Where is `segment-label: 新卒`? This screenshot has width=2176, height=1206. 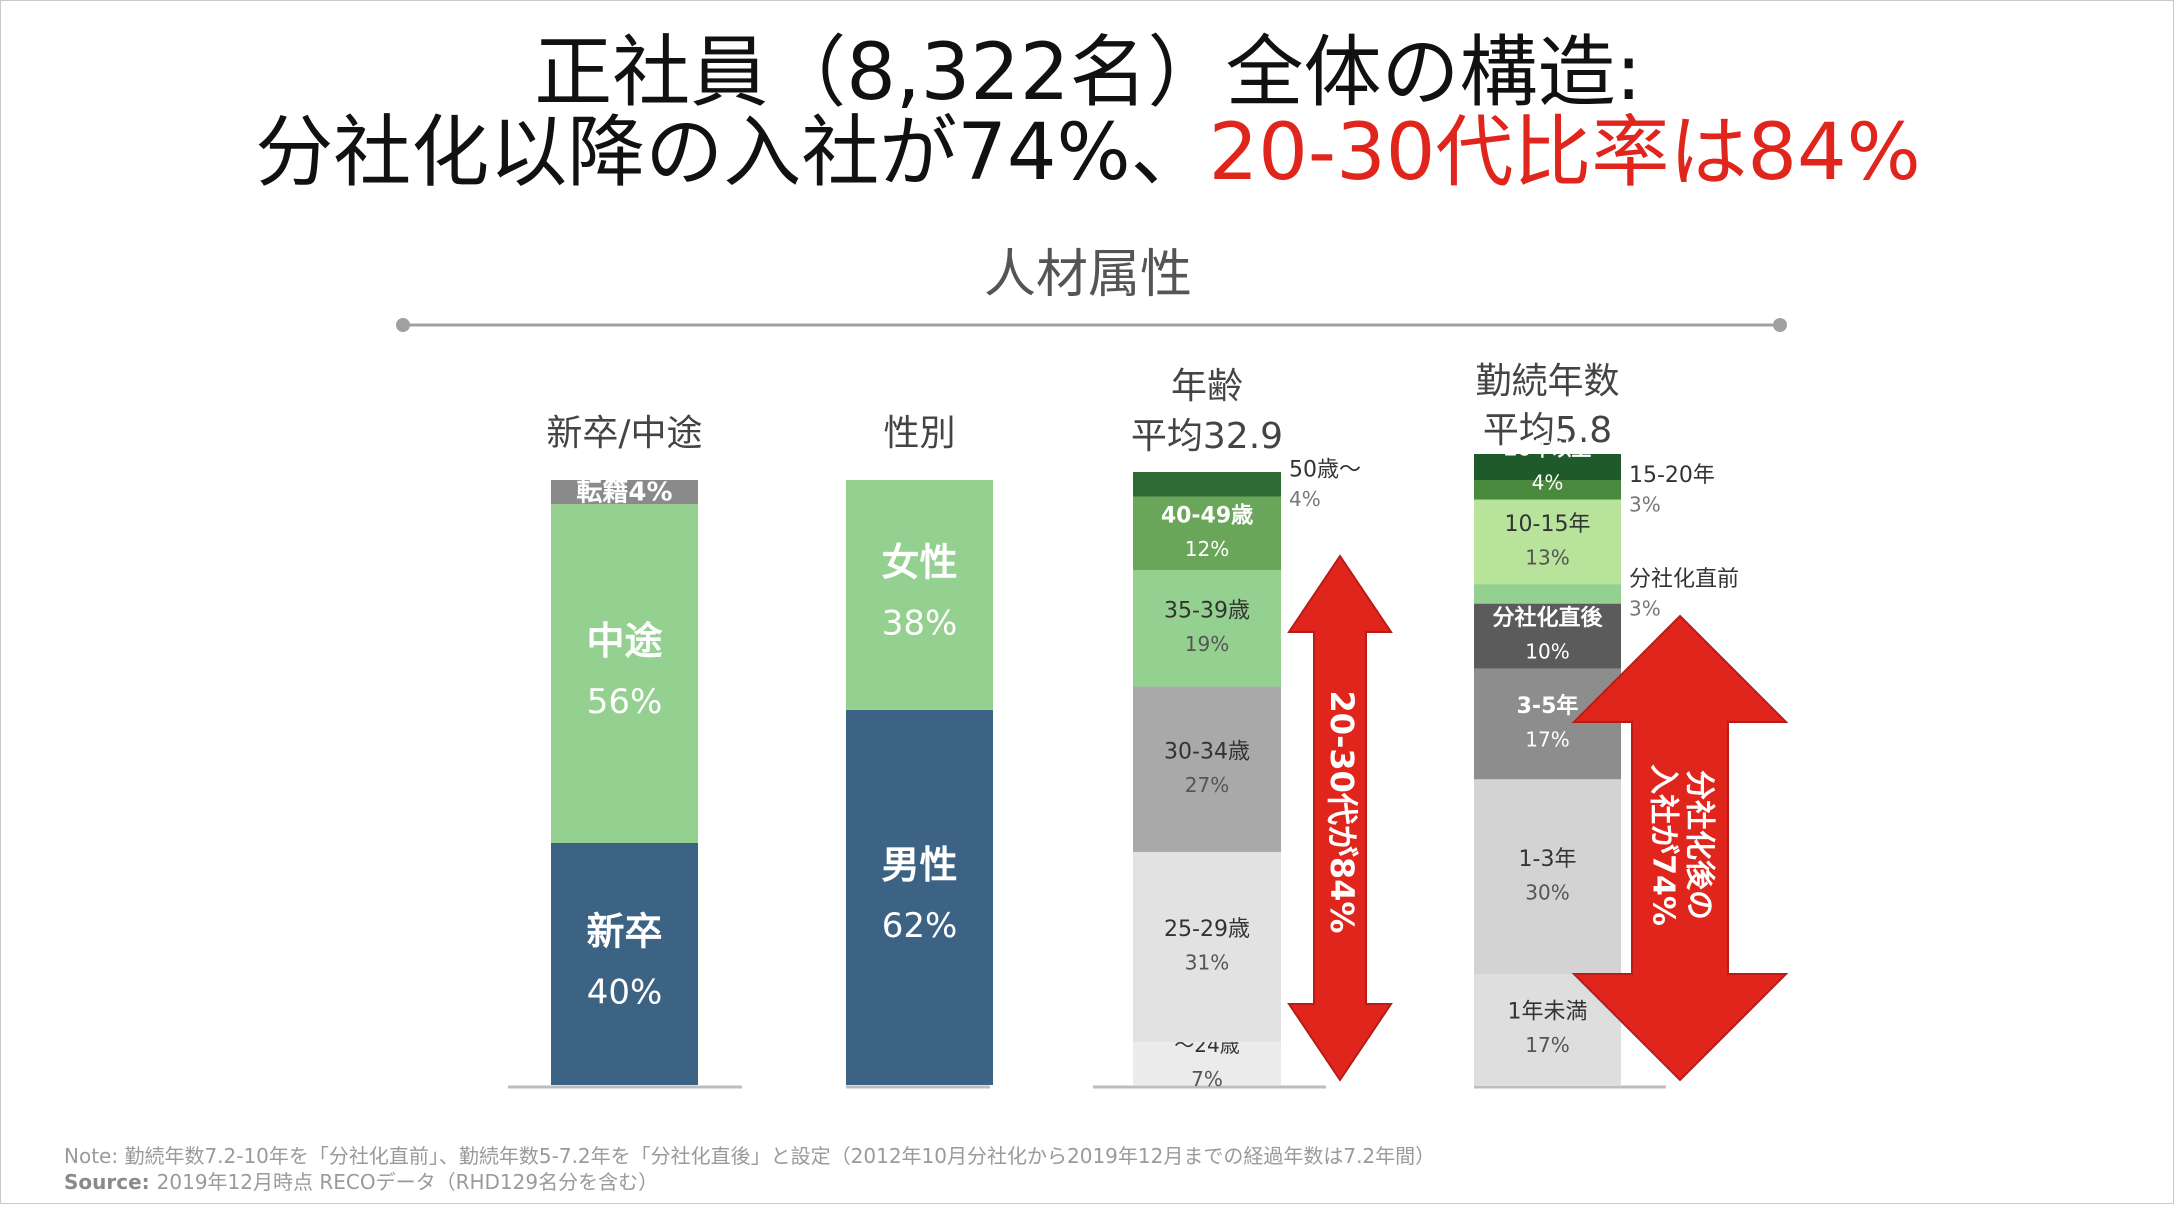
segment-label: 新卒 is located at coordinates (624, 932).